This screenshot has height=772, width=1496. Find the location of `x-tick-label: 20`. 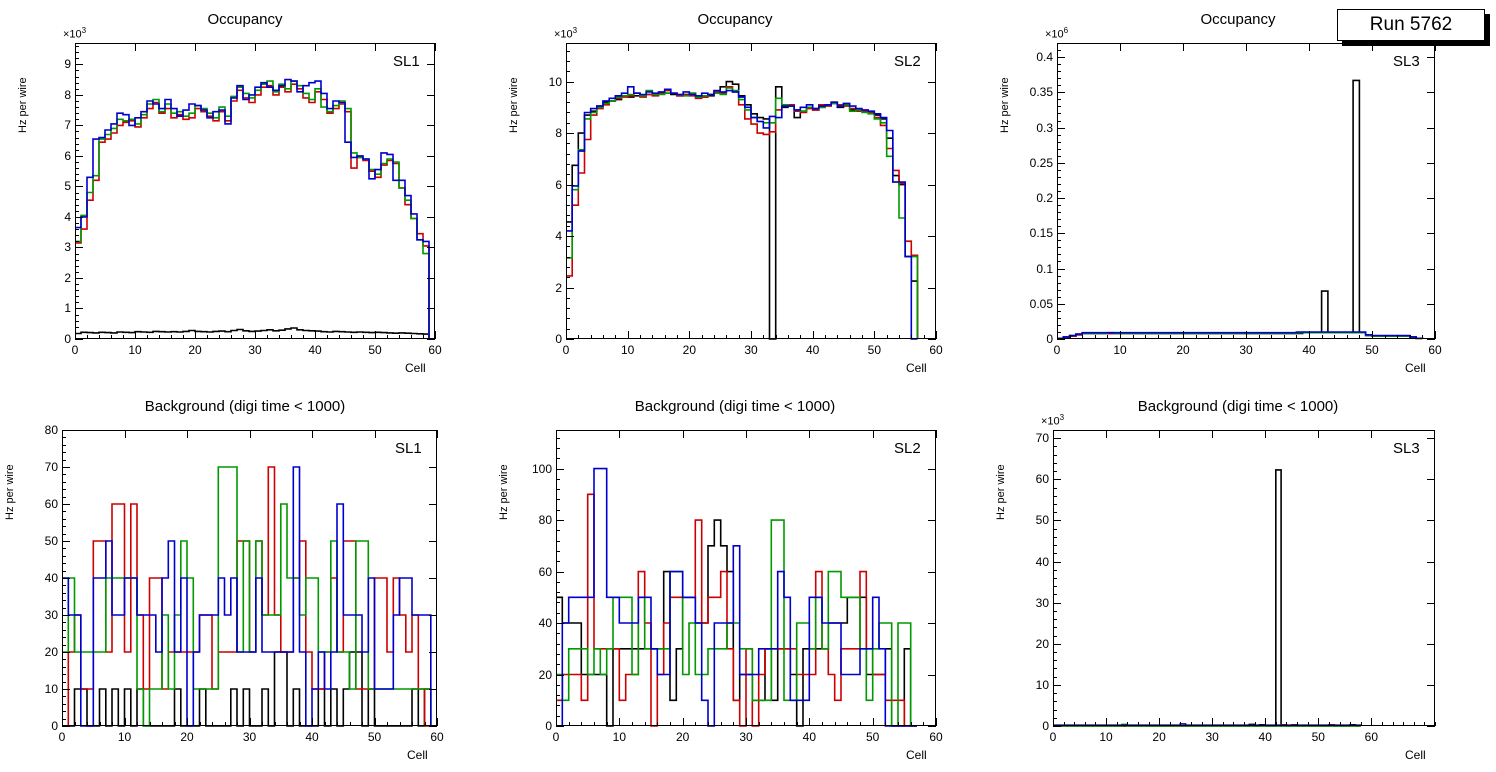

x-tick-label: 20 is located at coordinates (689, 350).